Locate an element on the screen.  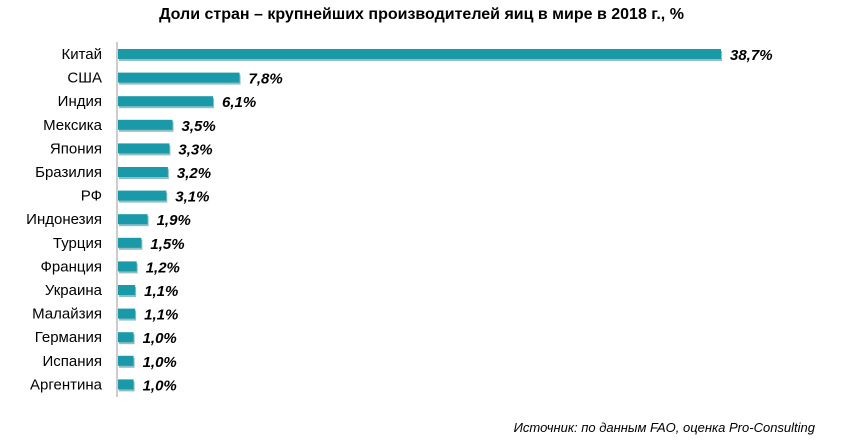
category-label: Франция is located at coordinates (71, 266).